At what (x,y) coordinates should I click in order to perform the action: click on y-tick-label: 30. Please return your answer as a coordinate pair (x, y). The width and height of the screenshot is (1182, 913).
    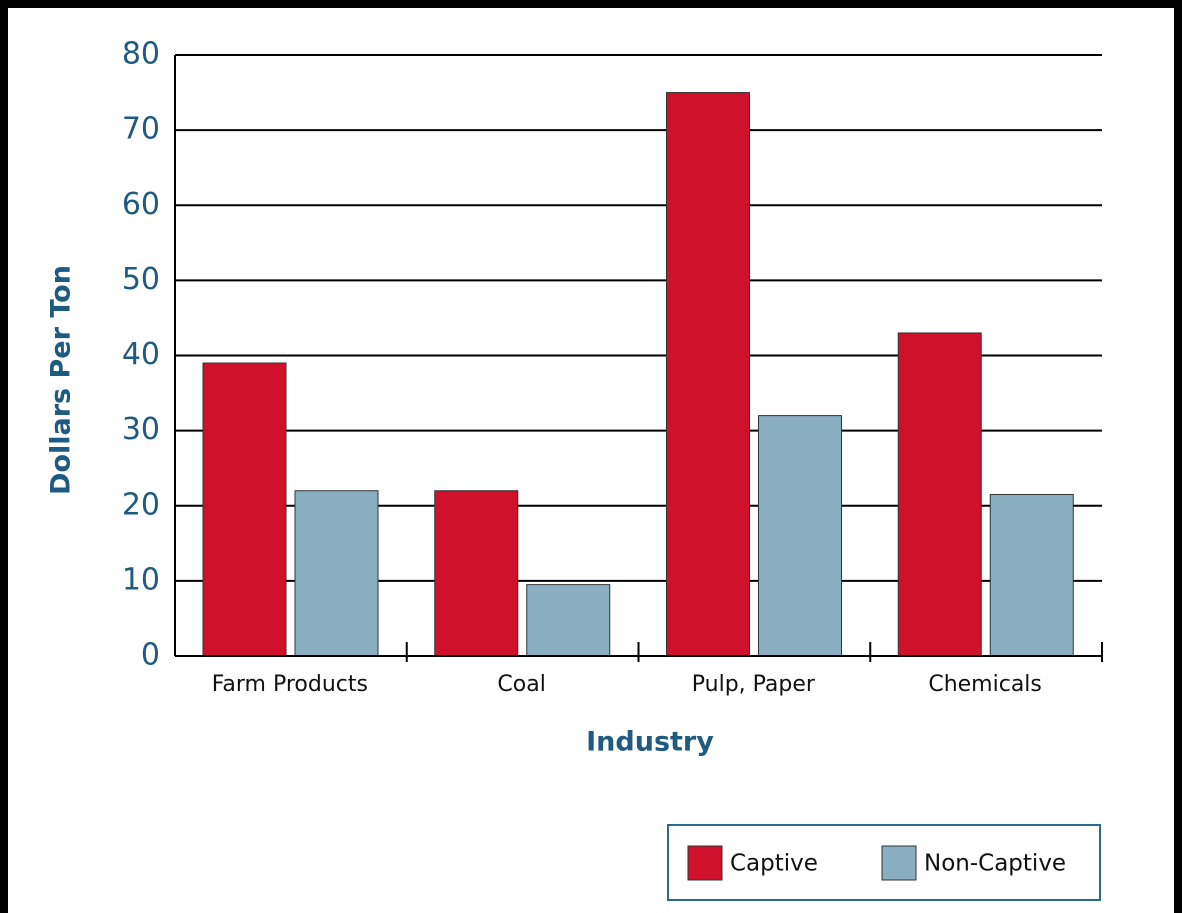
    Looking at the image, I should click on (141, 429).